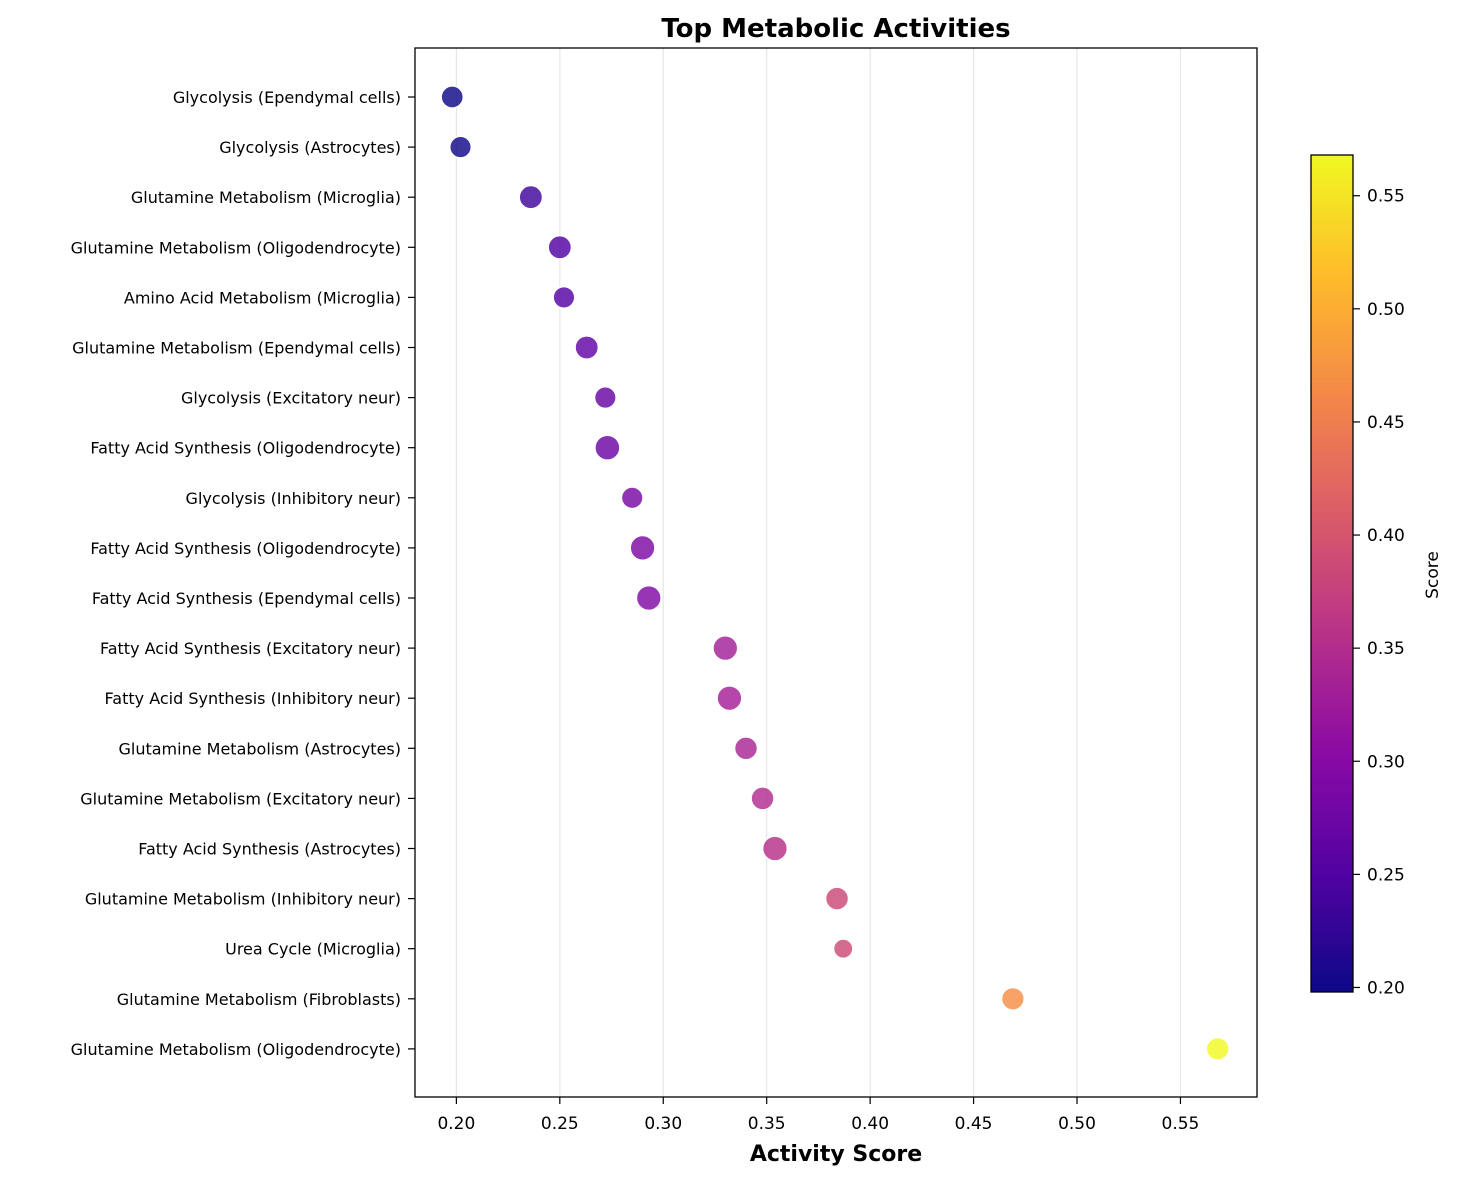 The height and width of the screenshot is (1184, 1457). I want to click on colorbar-label: Score, so click(1433, 575).